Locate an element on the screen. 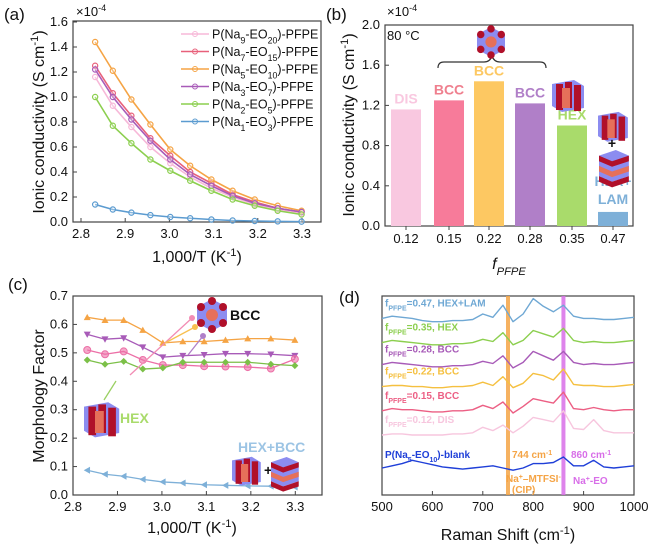  x-tick-label: 3.2 is located at coordinates (258, 233).